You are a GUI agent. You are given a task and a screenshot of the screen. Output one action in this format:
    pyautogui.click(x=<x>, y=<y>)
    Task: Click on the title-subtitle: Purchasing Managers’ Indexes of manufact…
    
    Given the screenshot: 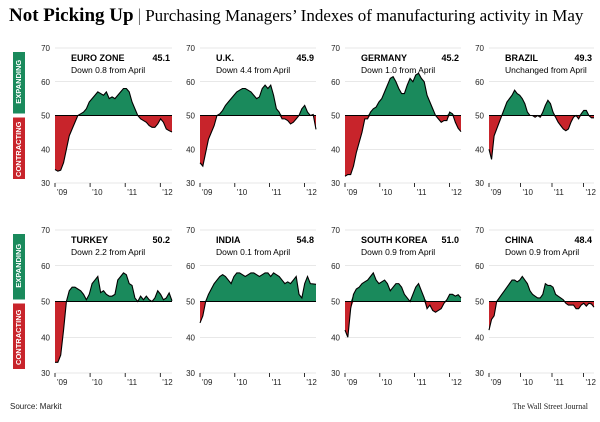 What is the action you would take?
    pyautogui.click(x=364, y=15)
    